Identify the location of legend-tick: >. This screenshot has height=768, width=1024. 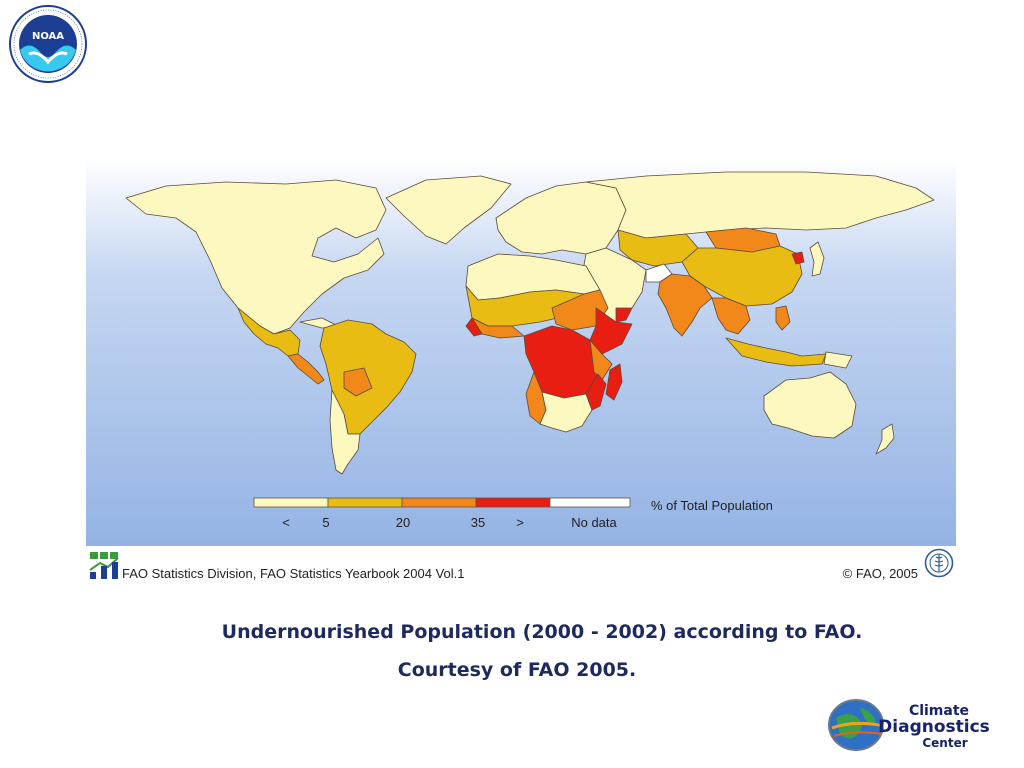
(520, 522).